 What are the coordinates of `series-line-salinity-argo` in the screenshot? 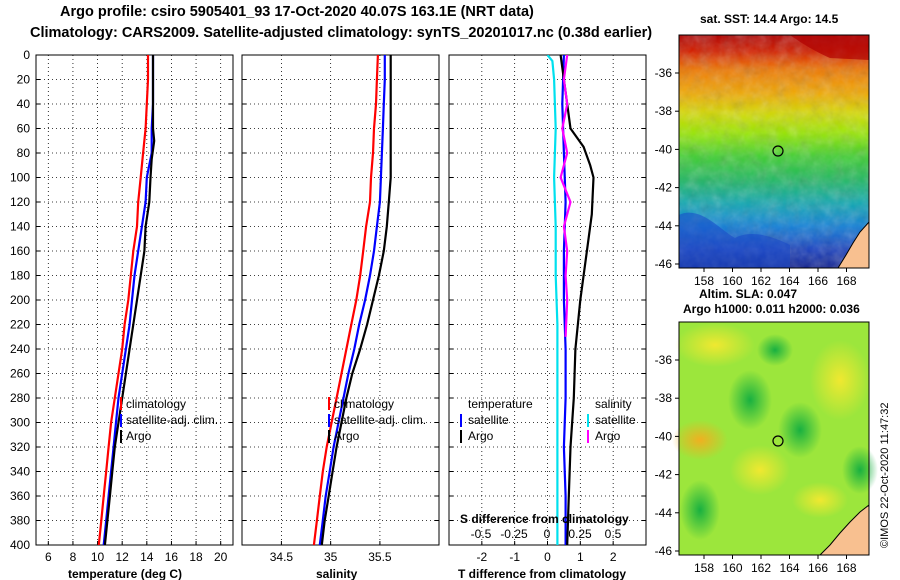 It's located at (565, 196).